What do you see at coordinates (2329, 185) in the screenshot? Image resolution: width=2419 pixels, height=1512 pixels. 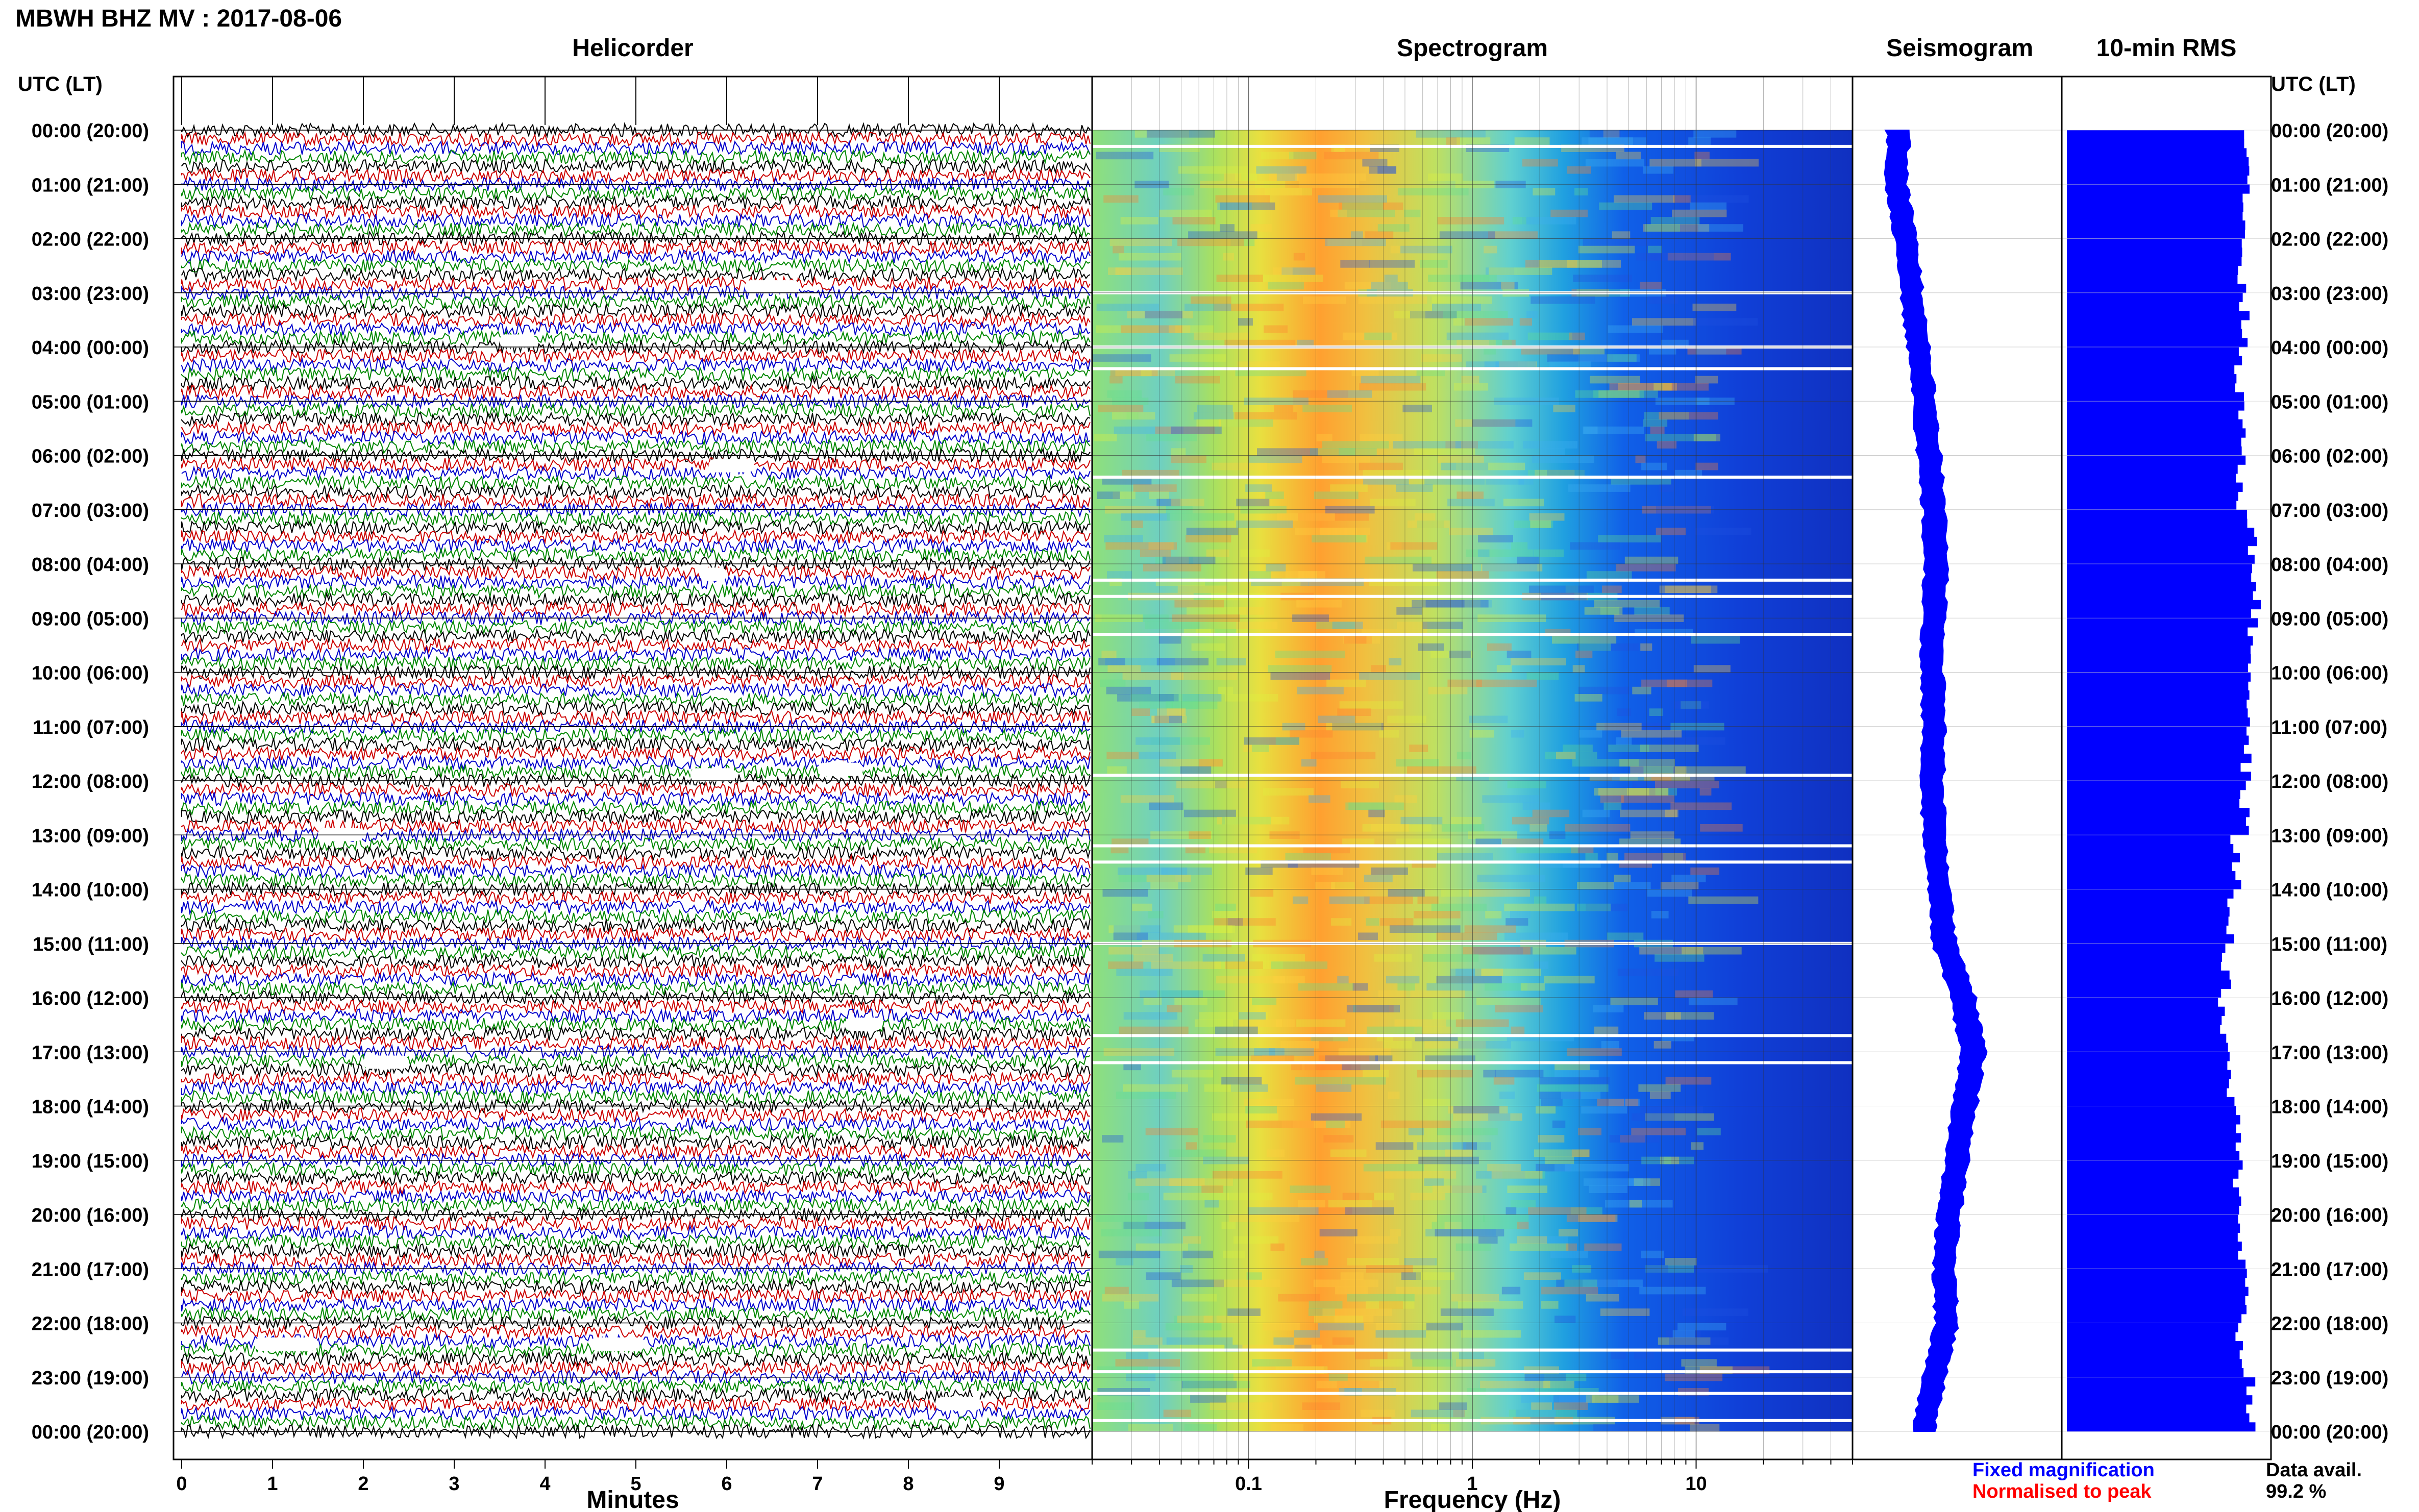 I see `time-label-right: 01:00 (21:00)` at bounding box center [2329, 185].